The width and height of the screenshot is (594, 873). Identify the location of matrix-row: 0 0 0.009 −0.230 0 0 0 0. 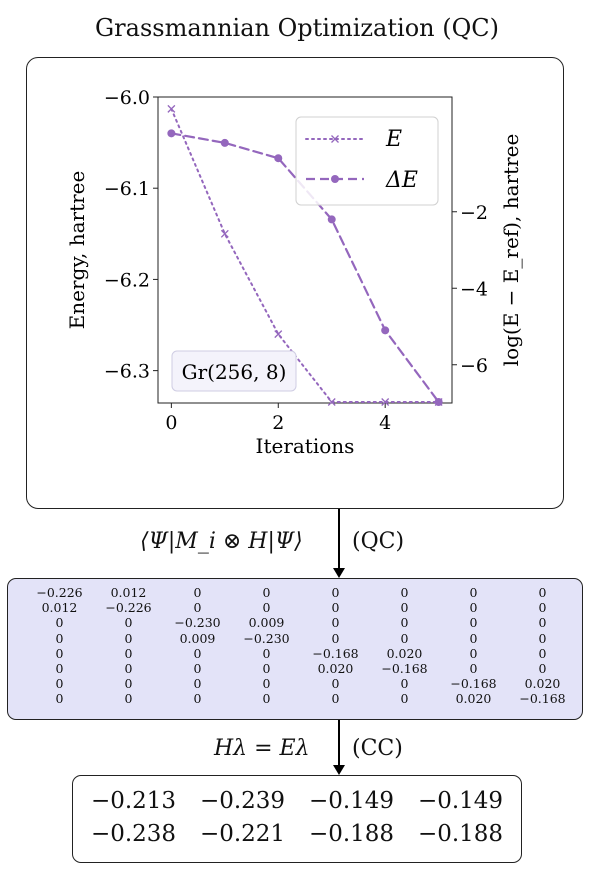
(301, 638).